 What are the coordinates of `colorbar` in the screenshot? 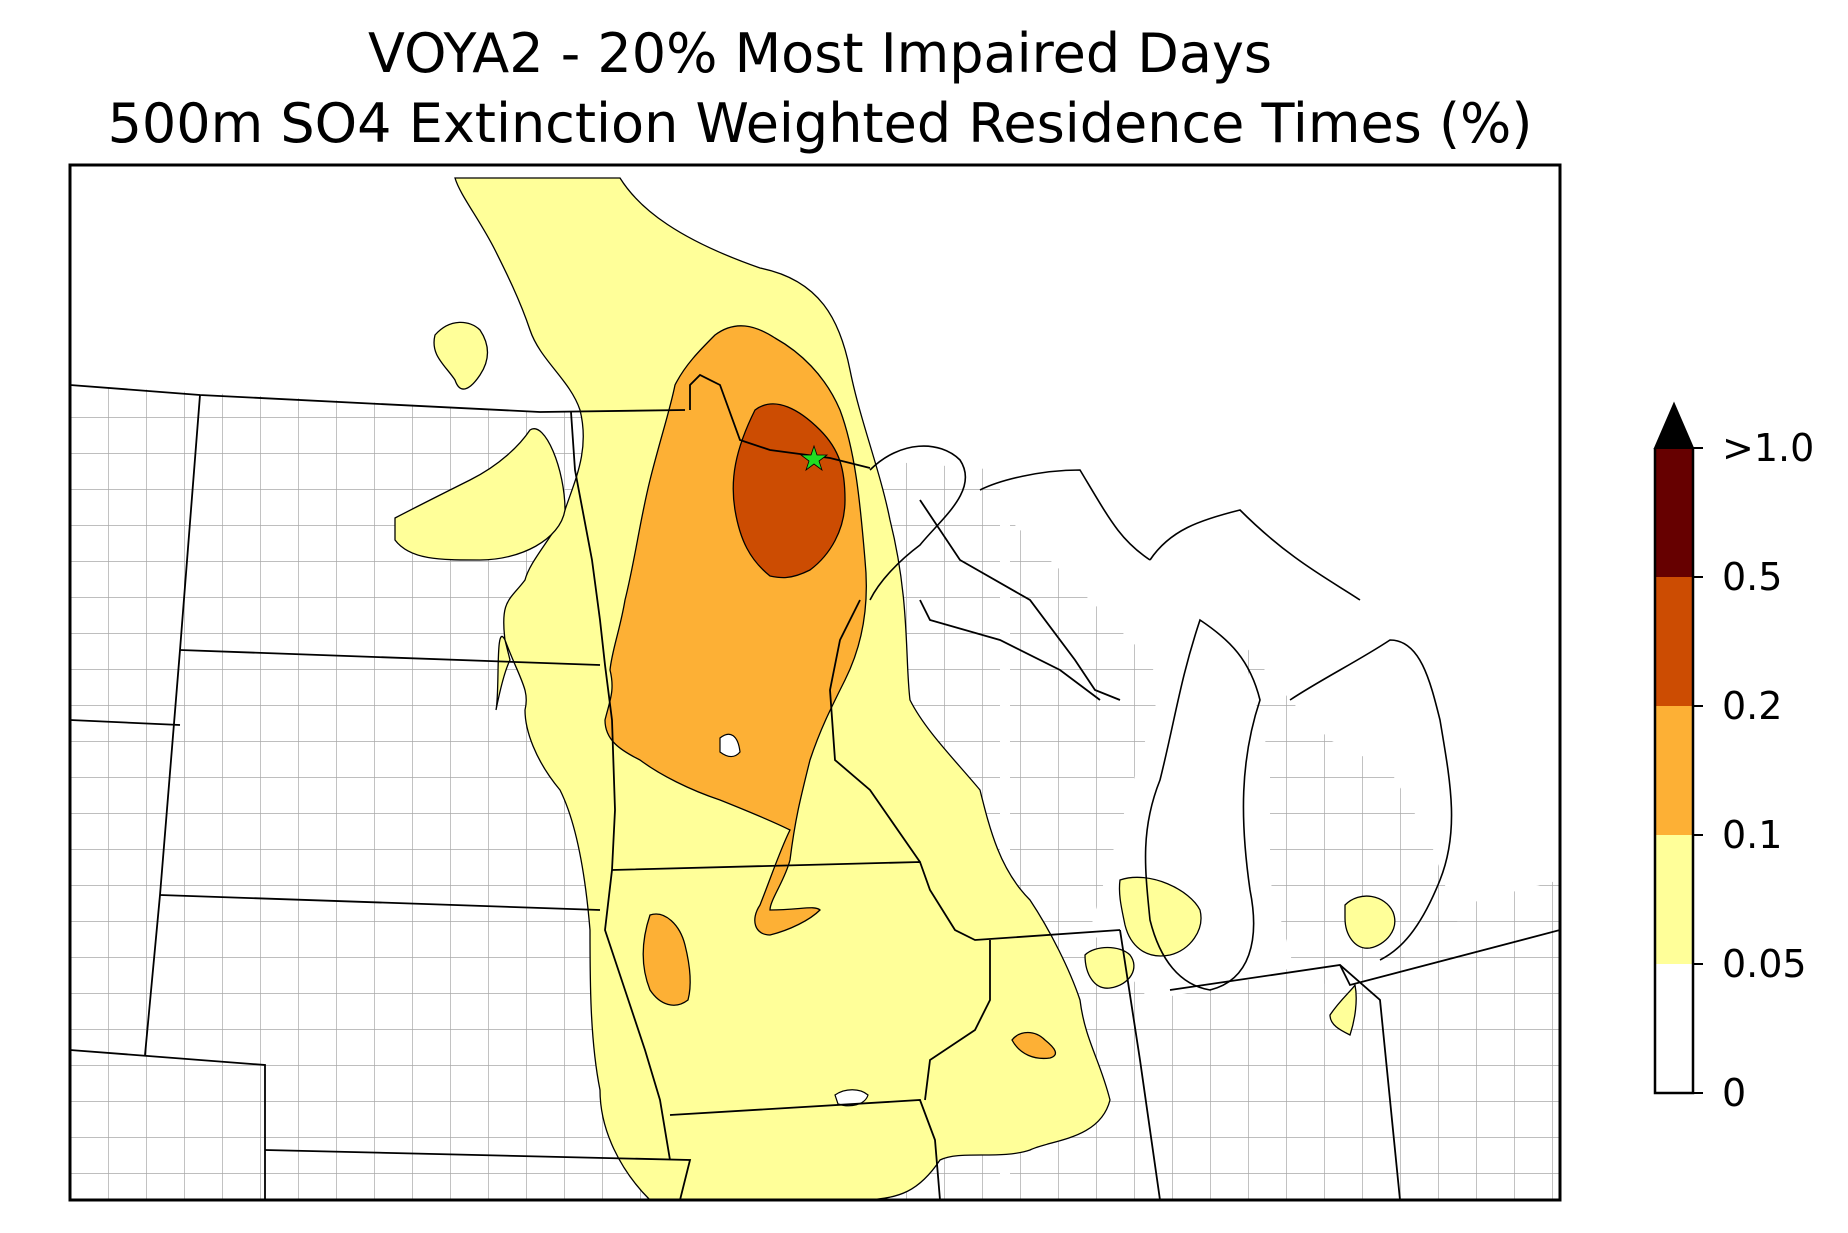 It's located at (1678, 748).